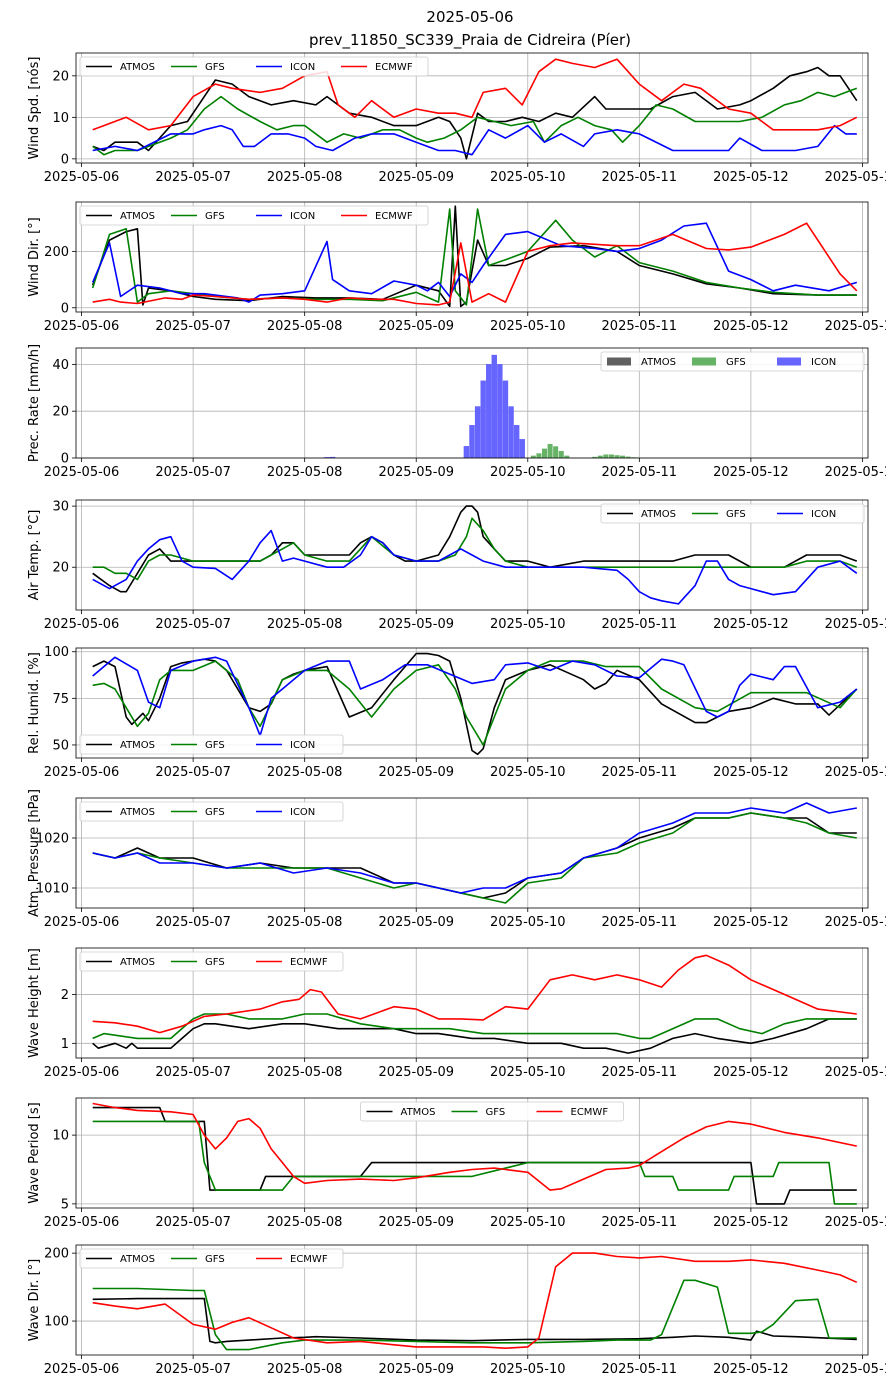  What do you see at coordinates (60, 76) in the screenshot?
I see `y-tick-label: 20` at bounding box center [60, 76].